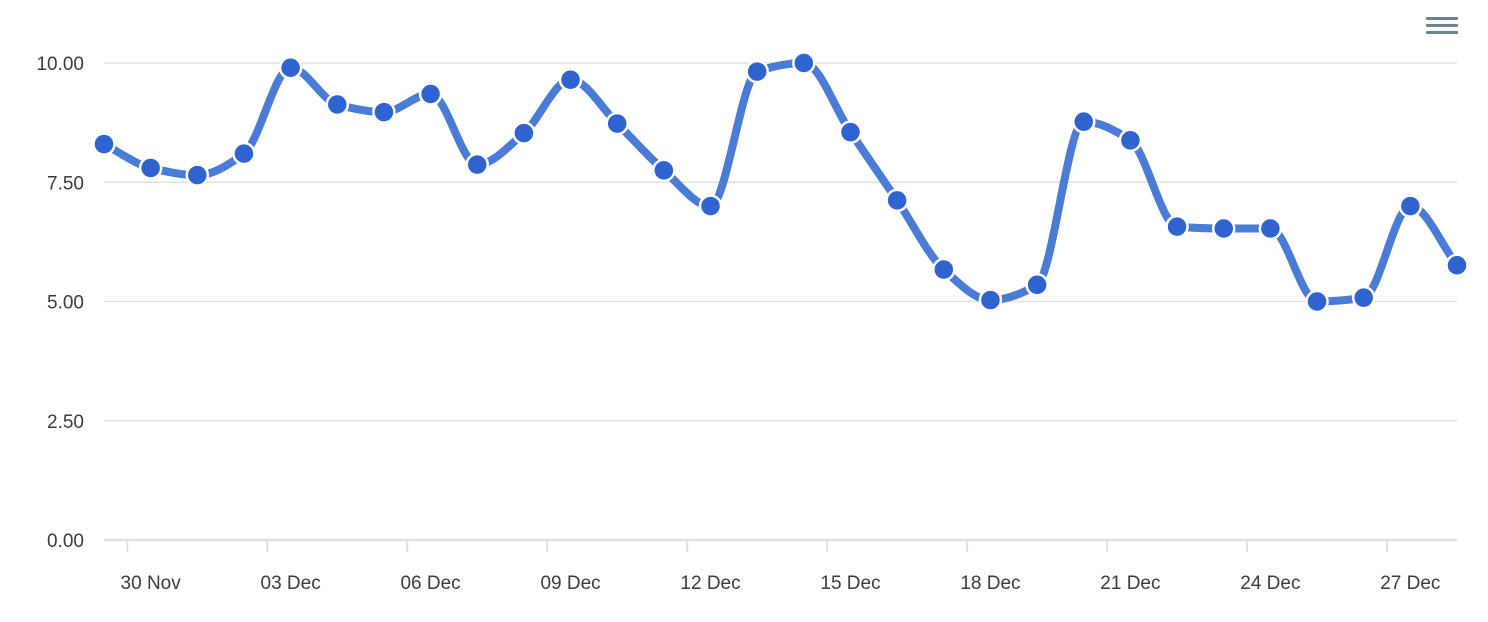 The image size is (1488, 622). Describe the element at coordinates (1223, 228) in the screenshot. I see `data-point-marker: 23 Dec: 6.53` at that location.